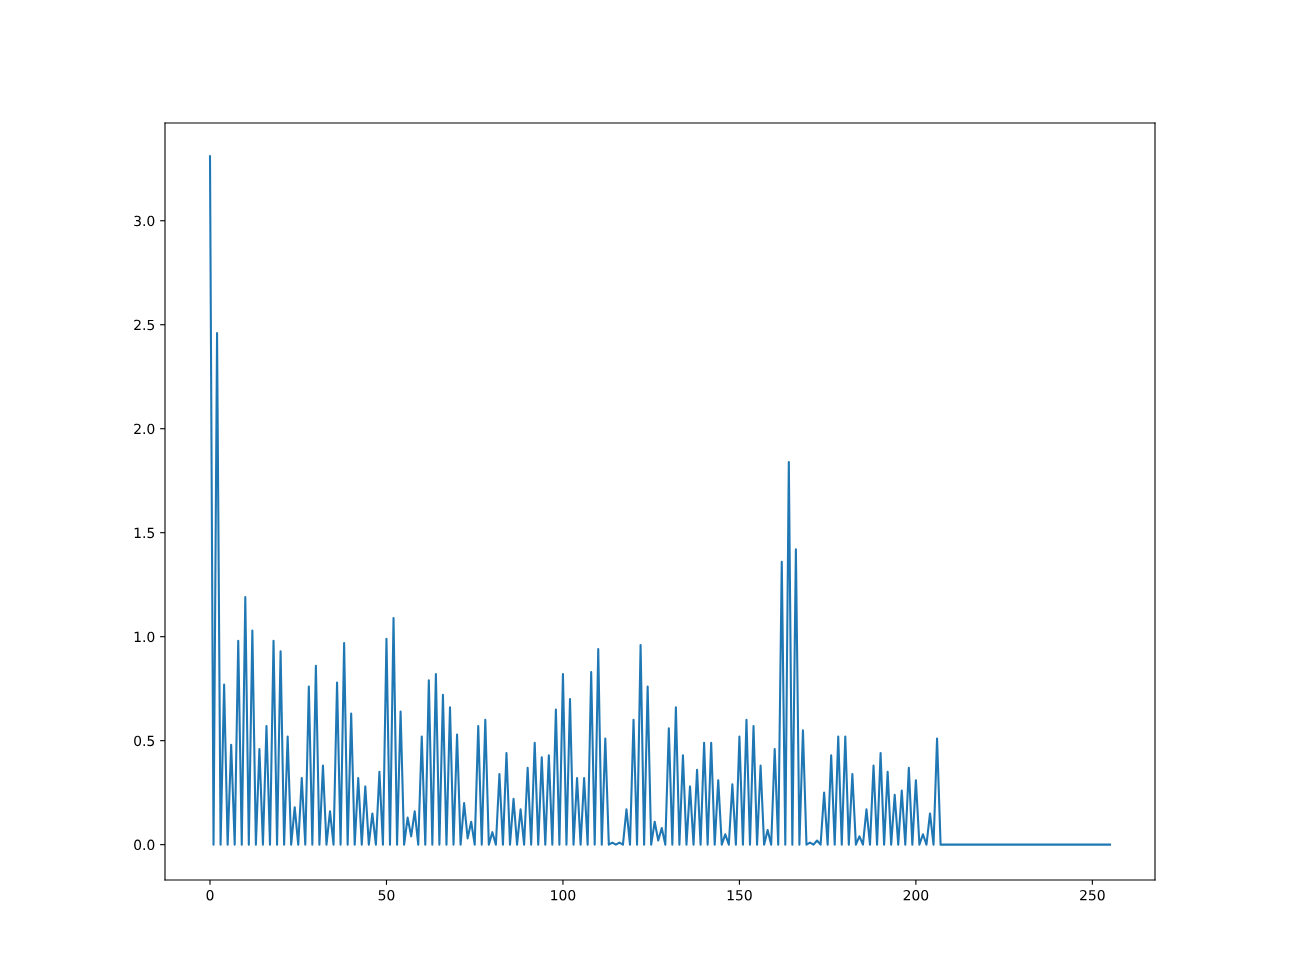 The width and height of the screenshot is (1291, 975). I want to click on x-tick-label: 50, so click(386, 895).